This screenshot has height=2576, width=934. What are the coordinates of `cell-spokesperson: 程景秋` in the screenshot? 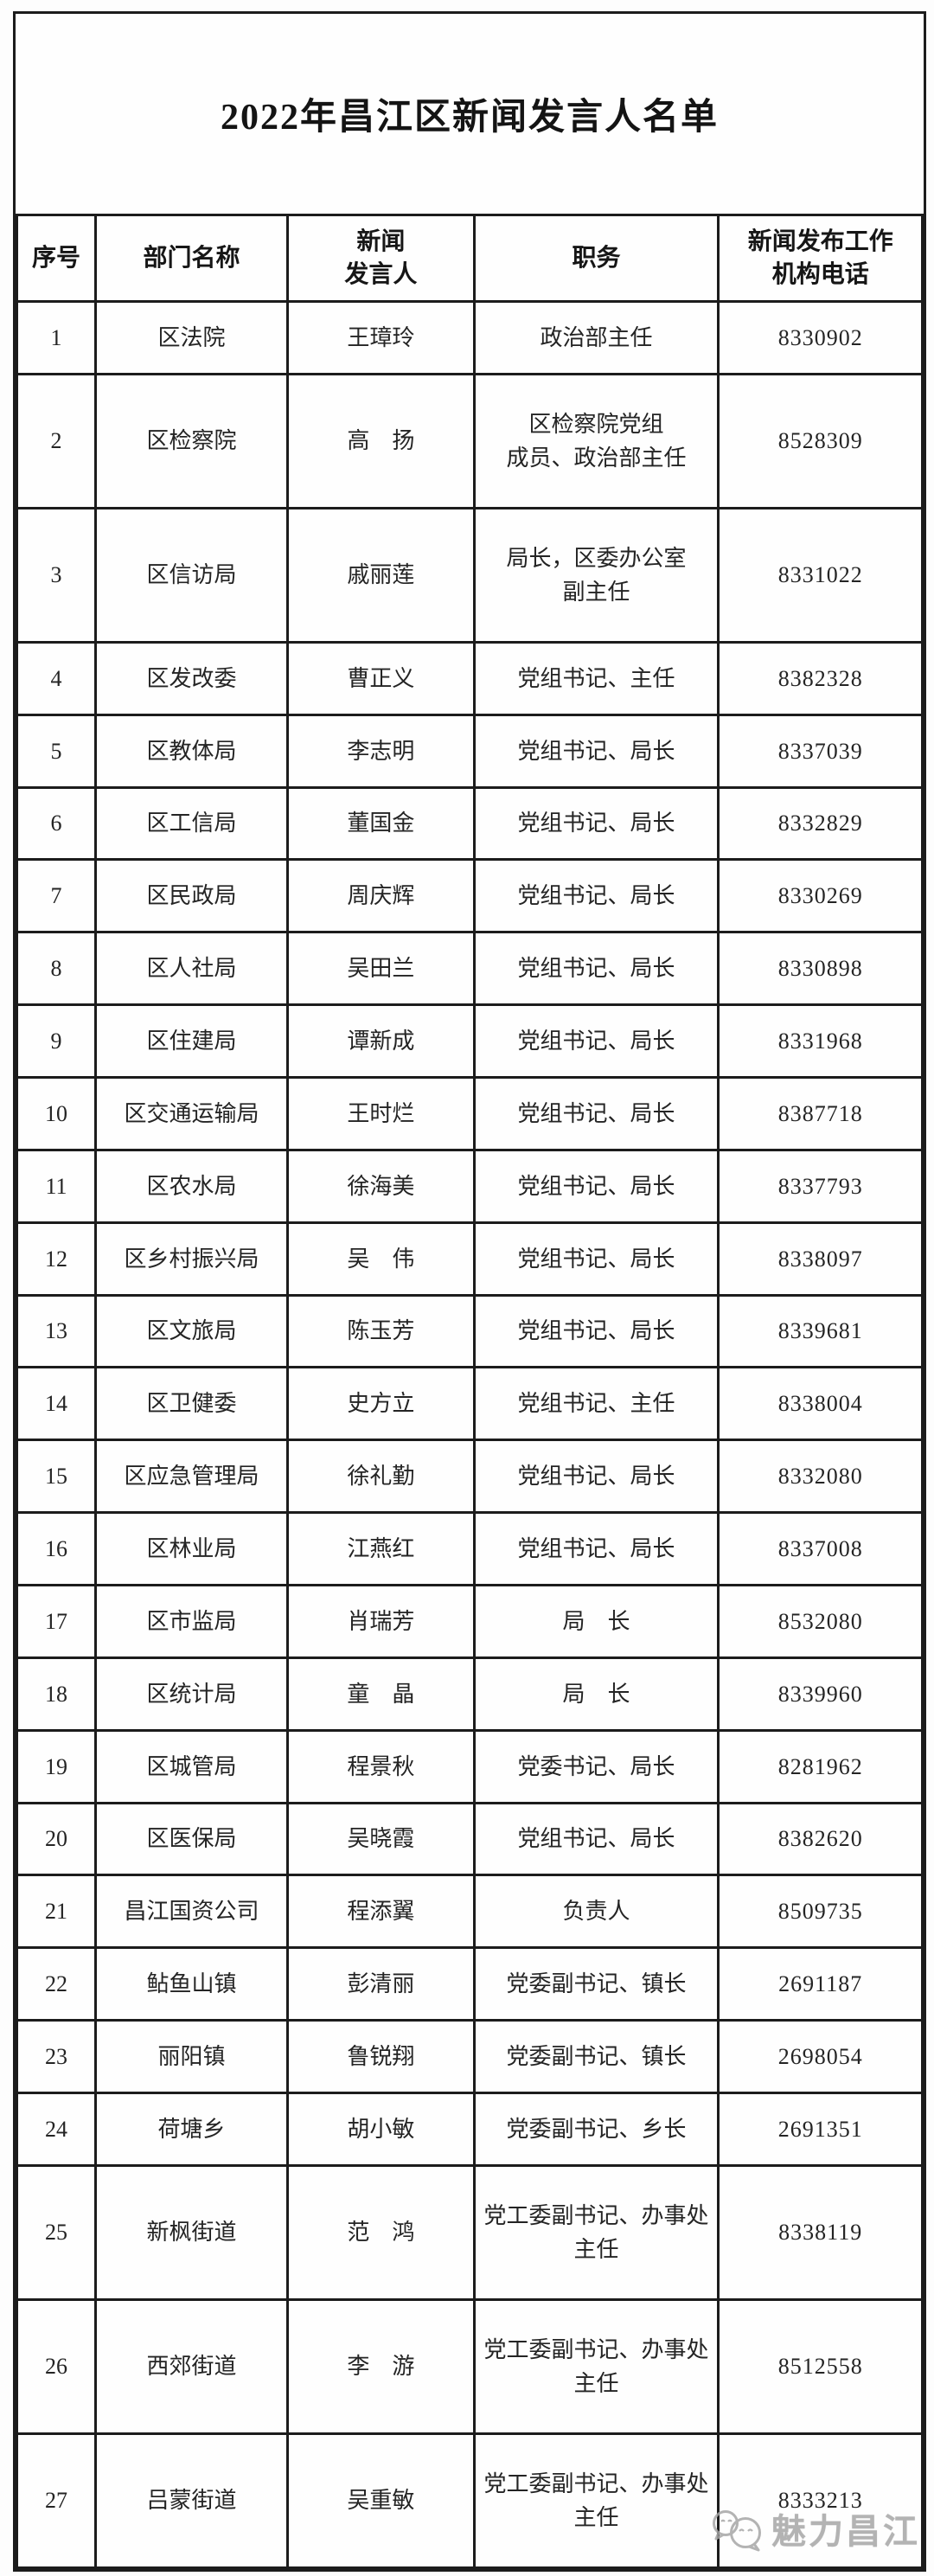 It's located at (381, 1766).